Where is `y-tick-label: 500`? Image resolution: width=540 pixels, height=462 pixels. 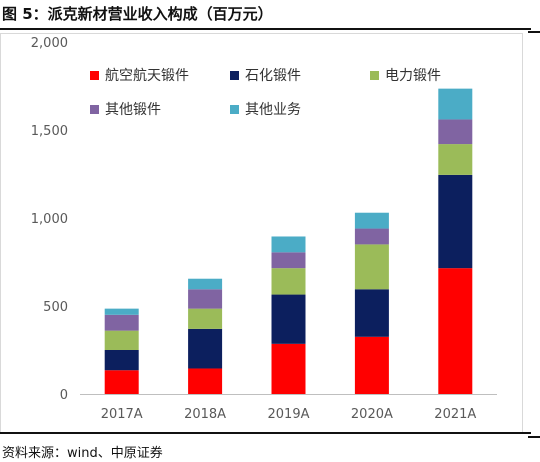
y-tick-label: 500 is located at coordinates (55, 307).